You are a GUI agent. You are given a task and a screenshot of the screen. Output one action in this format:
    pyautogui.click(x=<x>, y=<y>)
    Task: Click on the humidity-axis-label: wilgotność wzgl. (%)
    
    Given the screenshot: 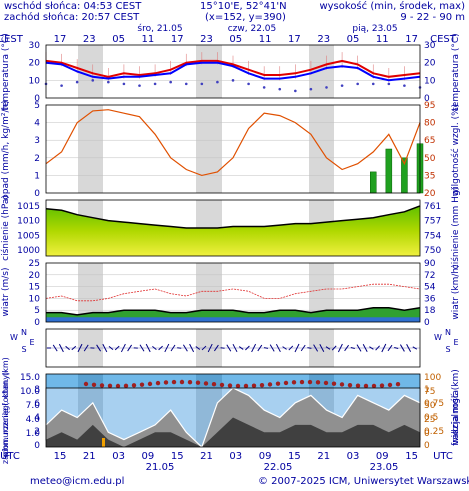 What is the action you would take?
    pyautogui.click(x=455, y=150)
    